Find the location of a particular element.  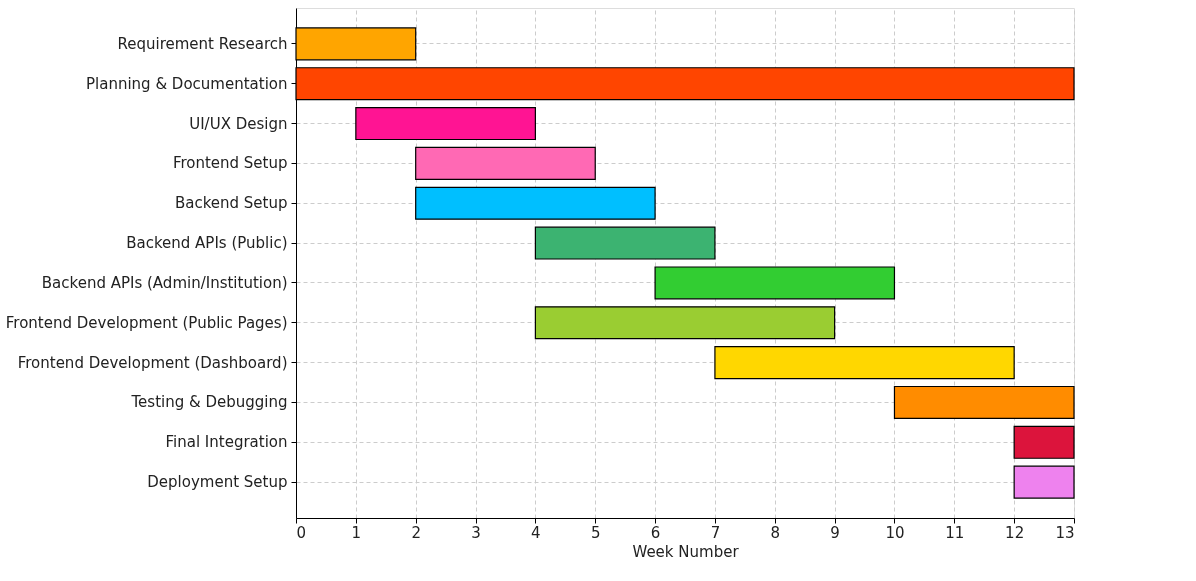

y-tick-label: Final Integration is located at coordinates (226, 442).